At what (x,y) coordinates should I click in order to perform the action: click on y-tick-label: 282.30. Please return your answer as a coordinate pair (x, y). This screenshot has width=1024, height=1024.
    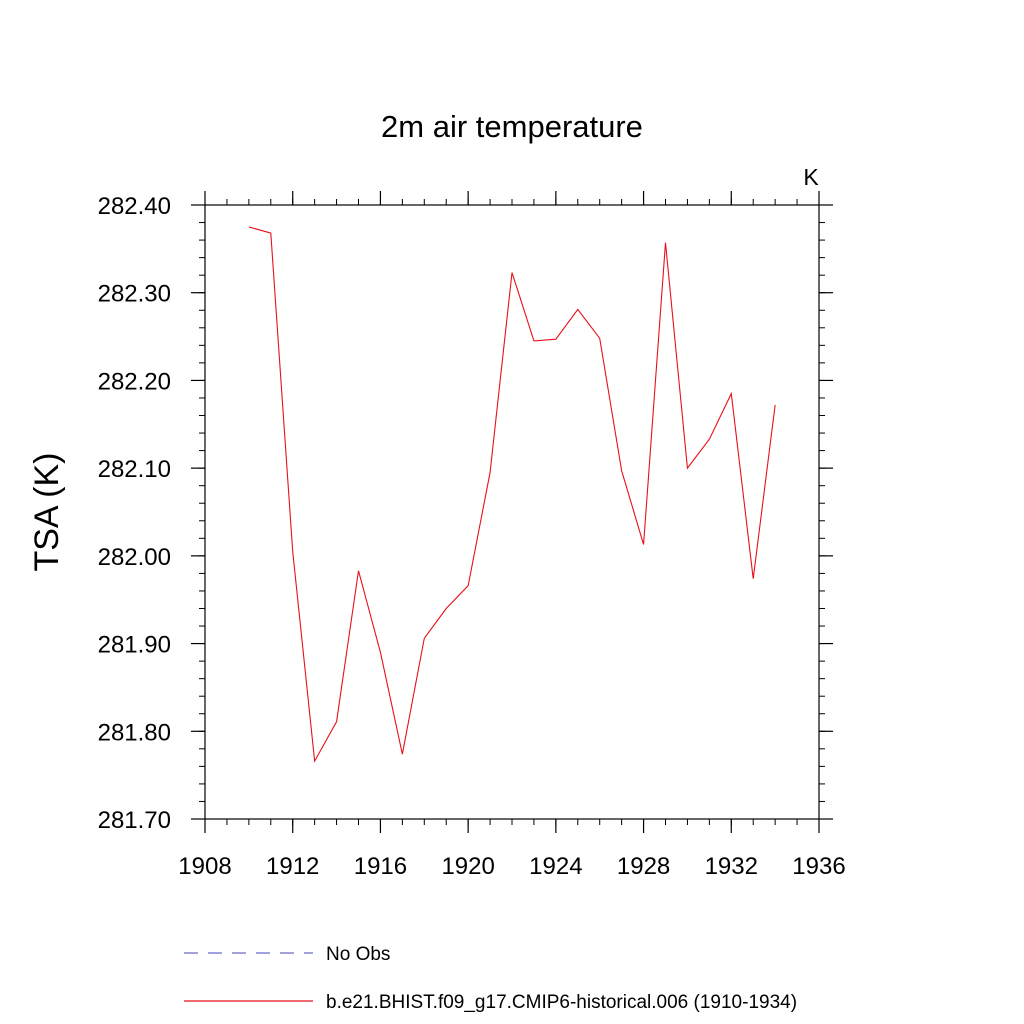
    Looking at the image, I should click on (134, 294).